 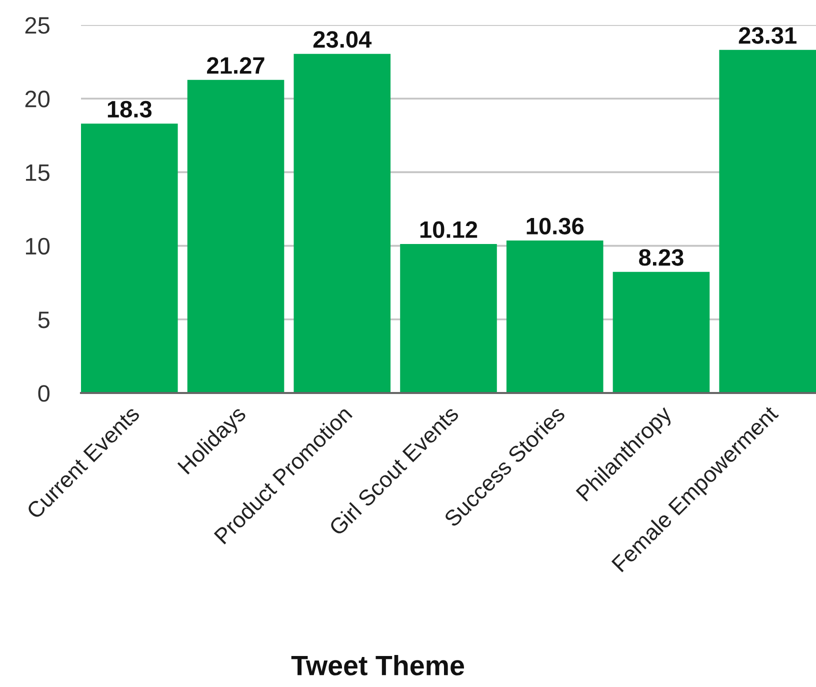 I want to click on x-axis-title: Tweet Theme, so click(x=377, y=665).